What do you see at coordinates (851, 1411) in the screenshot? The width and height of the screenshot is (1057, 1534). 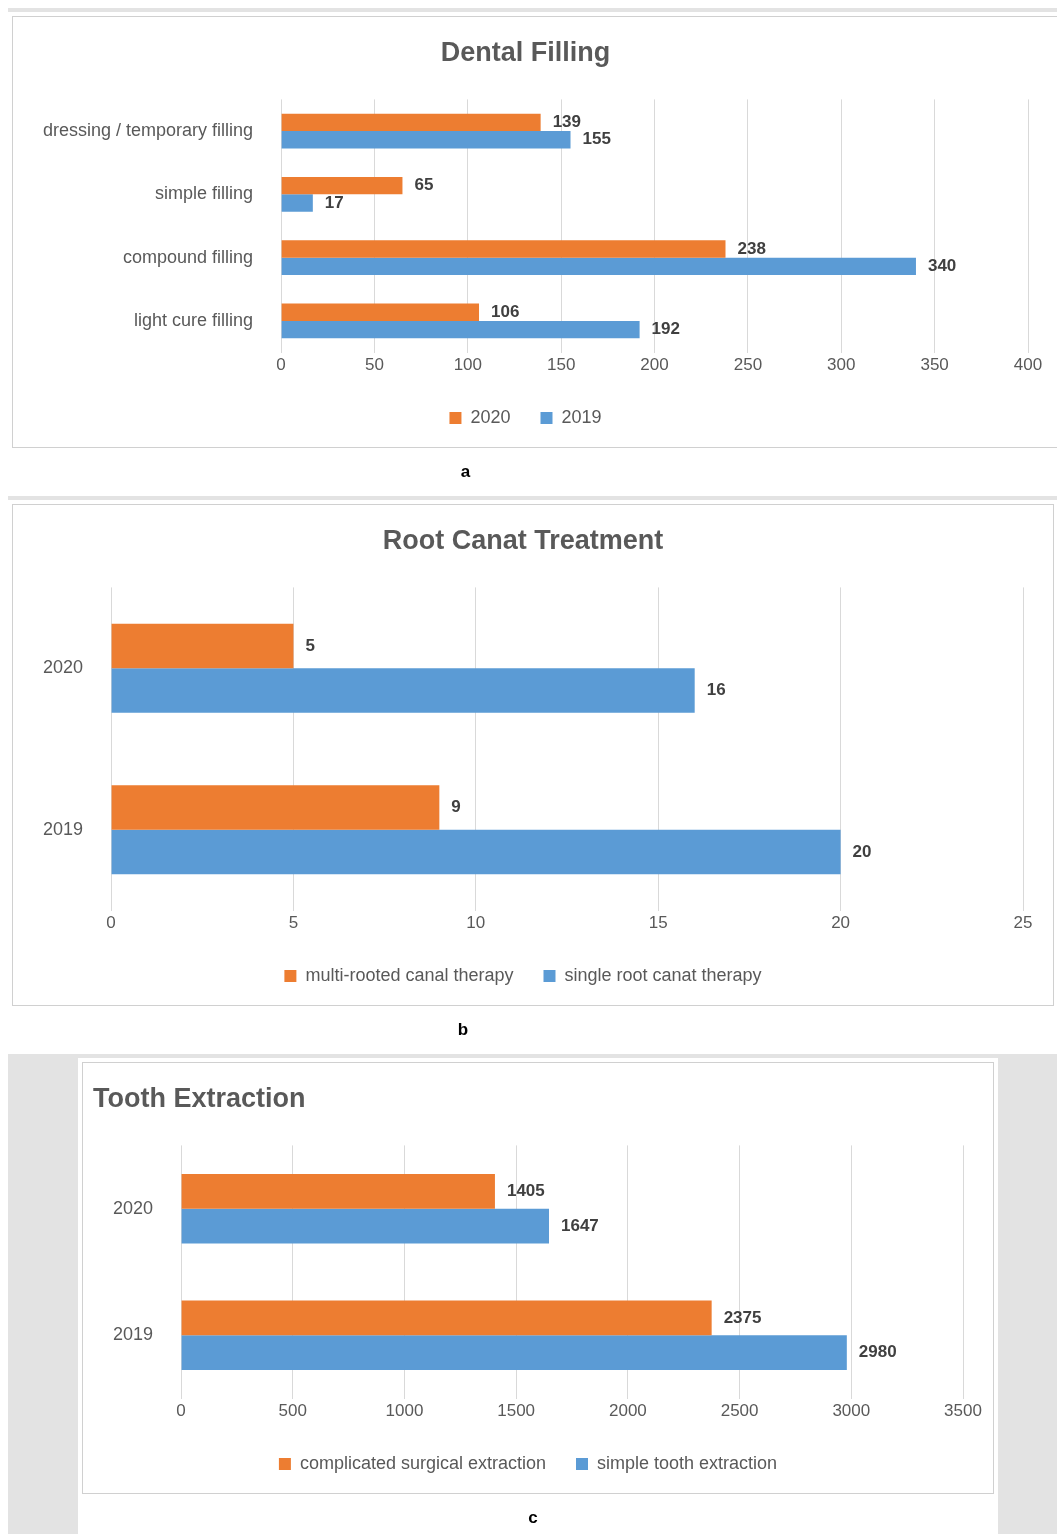 I see `x-tick-label: 3000` at bounding box center [851, 1411].